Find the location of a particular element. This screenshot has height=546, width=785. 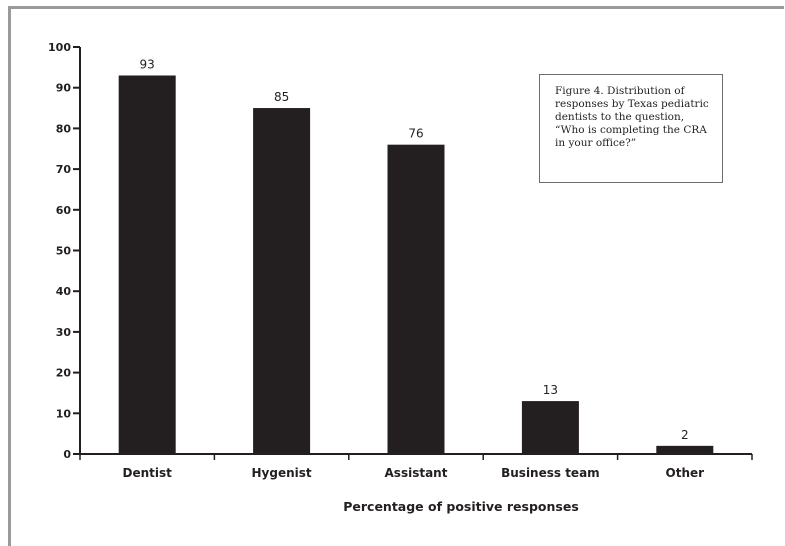

category-label: Business team is located at coordinates (550, 473).